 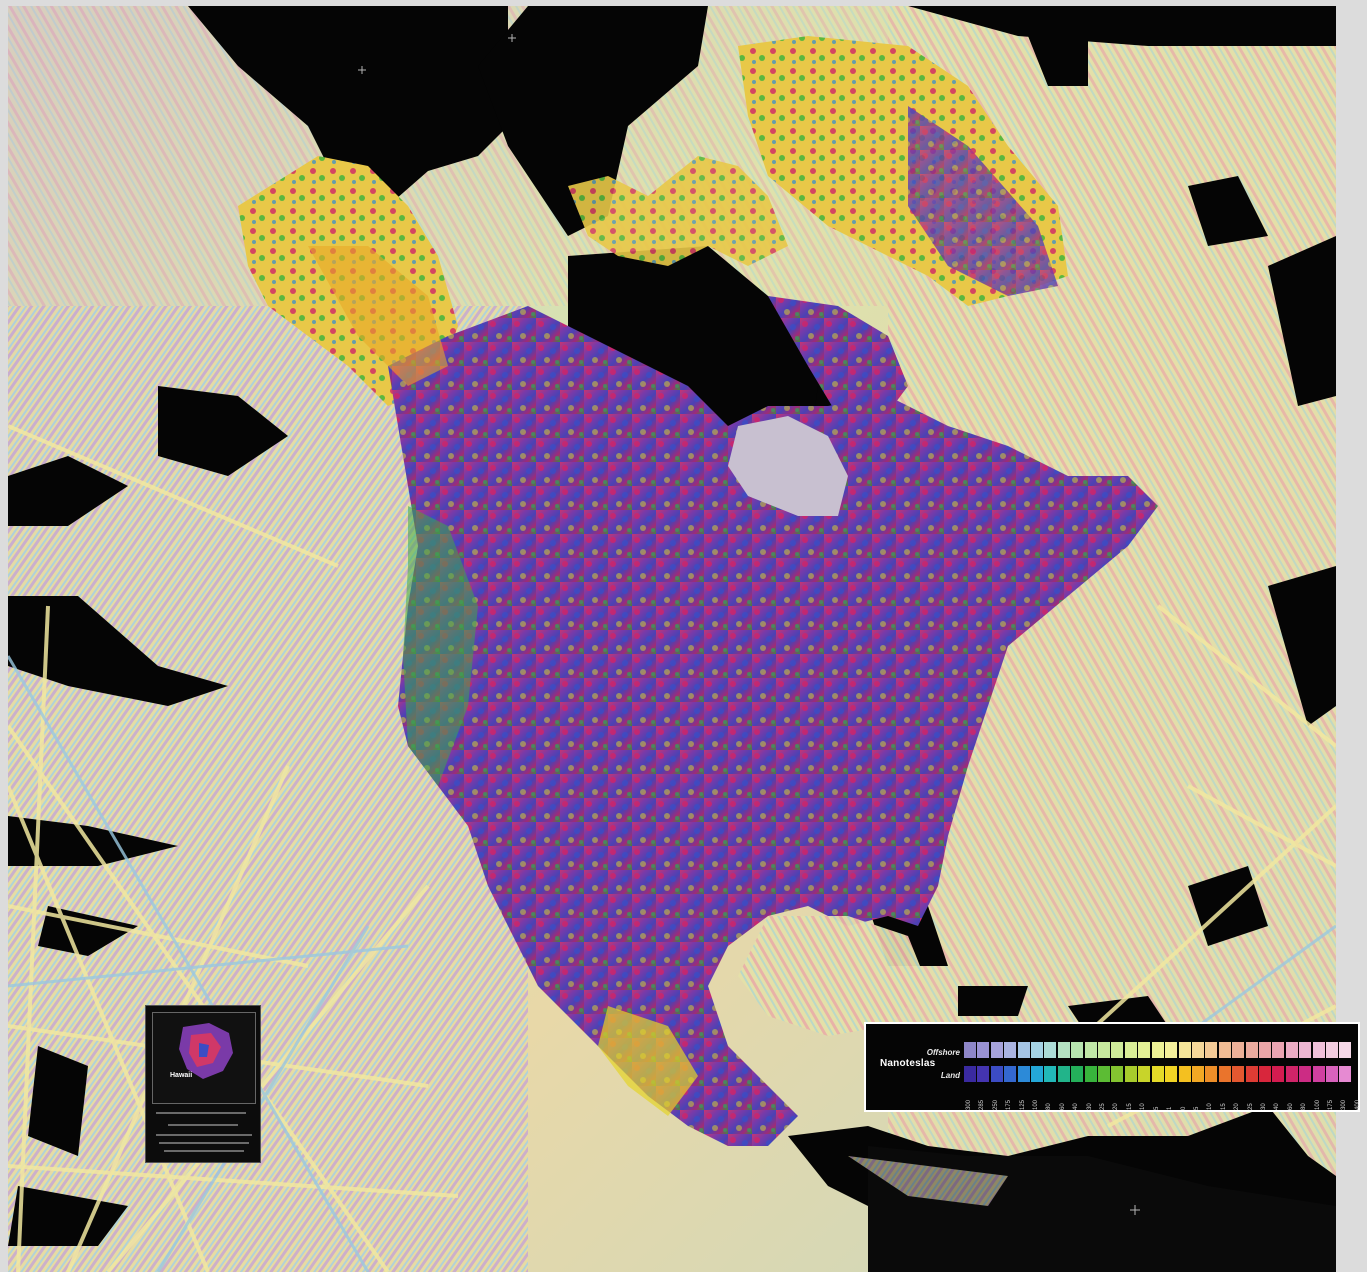 I want to click on baffin-island, so click(x=838, y=361).